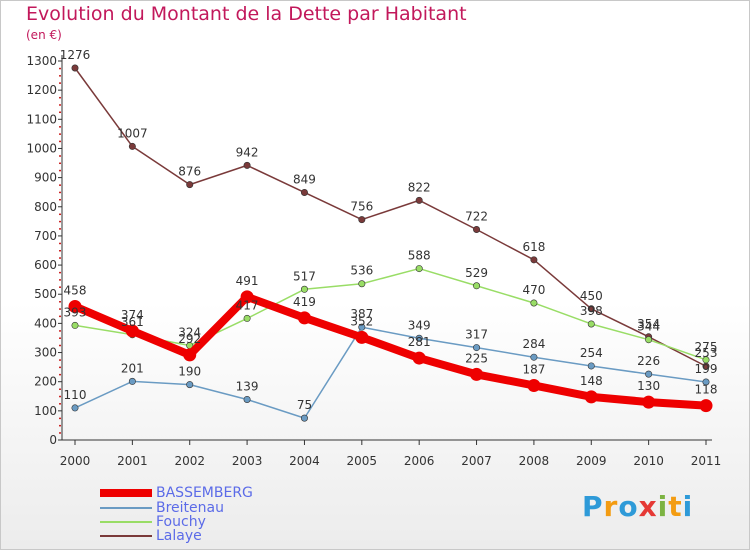  Describe the element at coordinates (45, 353) in the screenshot. I see `y-tick-label: 300` at that location.